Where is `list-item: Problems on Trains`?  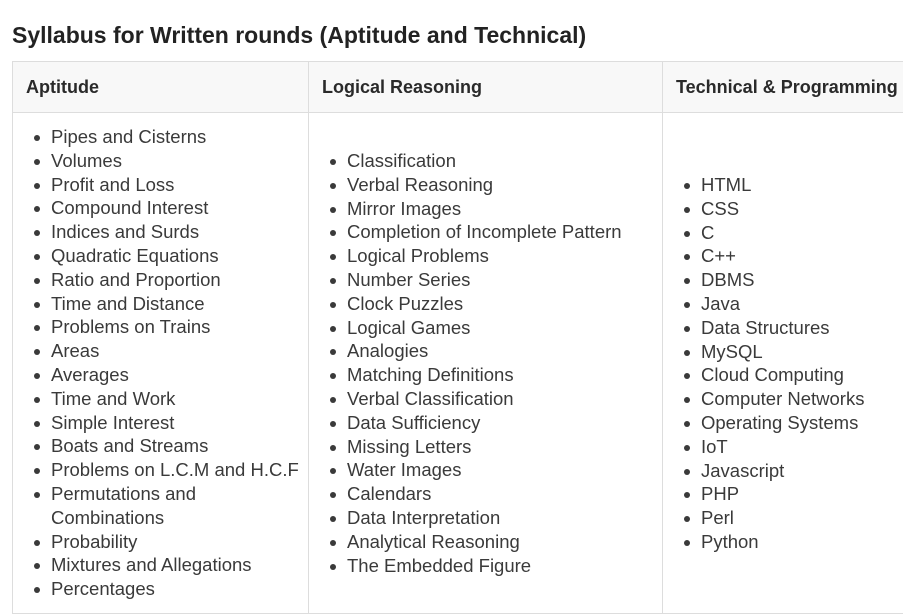
list-item: Problems on Trains is located at coordinates (160, 327).